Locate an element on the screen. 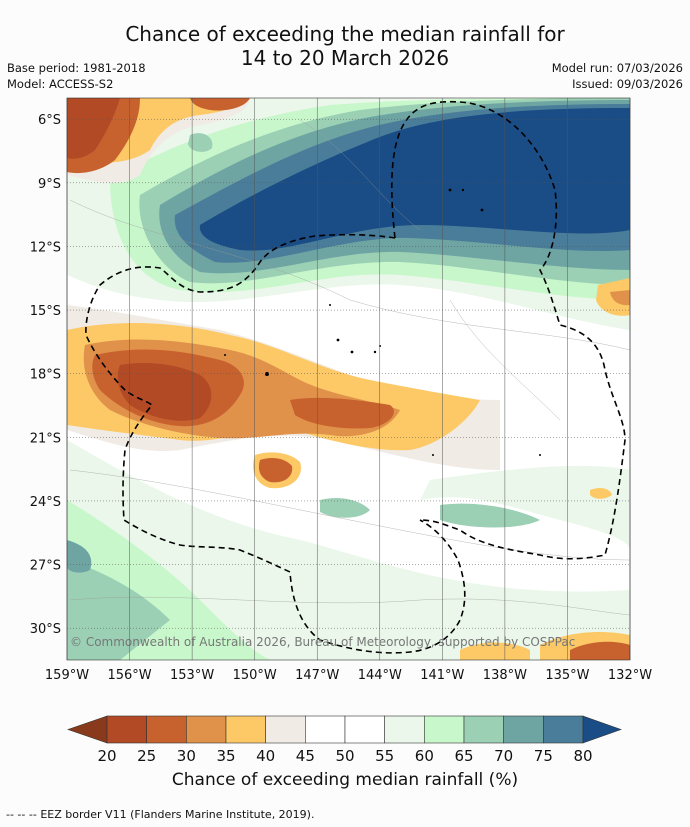  colorbar-tick: 20 is located at coordinates (106, 756).